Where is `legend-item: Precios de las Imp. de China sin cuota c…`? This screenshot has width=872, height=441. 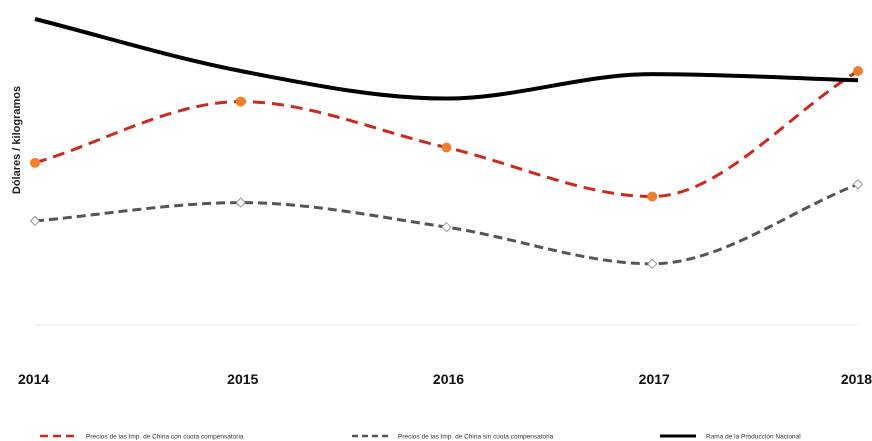
legend-item: Precios de las Imp. de China sin cuota c… is located at coordinates (453, 437).